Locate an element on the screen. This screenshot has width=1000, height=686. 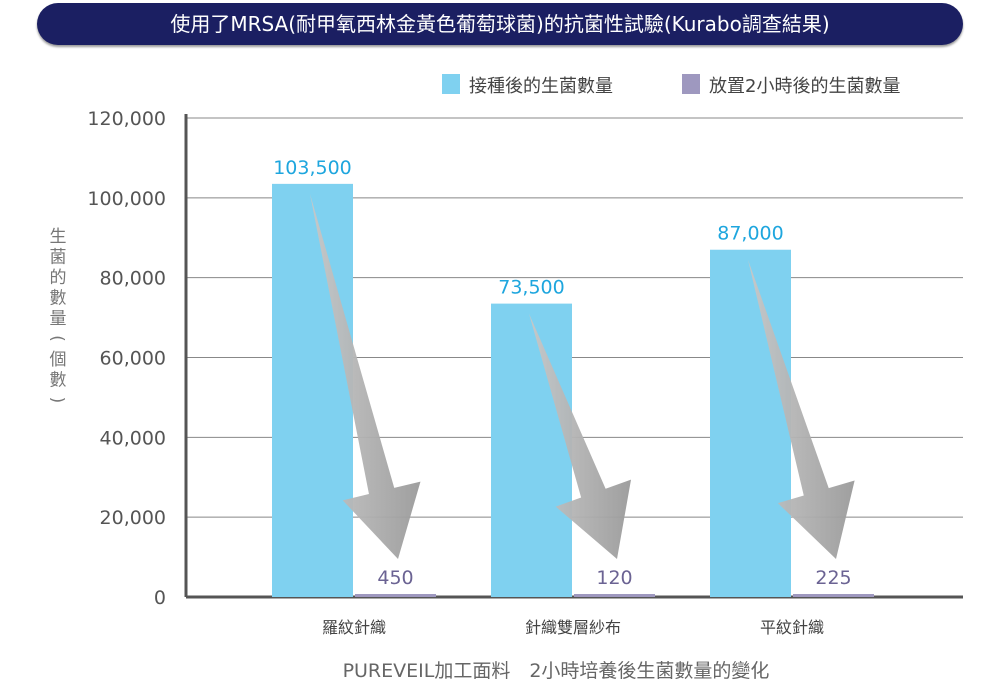
x-tick-label: 平紋針織 is located at coordinates (792, 627).